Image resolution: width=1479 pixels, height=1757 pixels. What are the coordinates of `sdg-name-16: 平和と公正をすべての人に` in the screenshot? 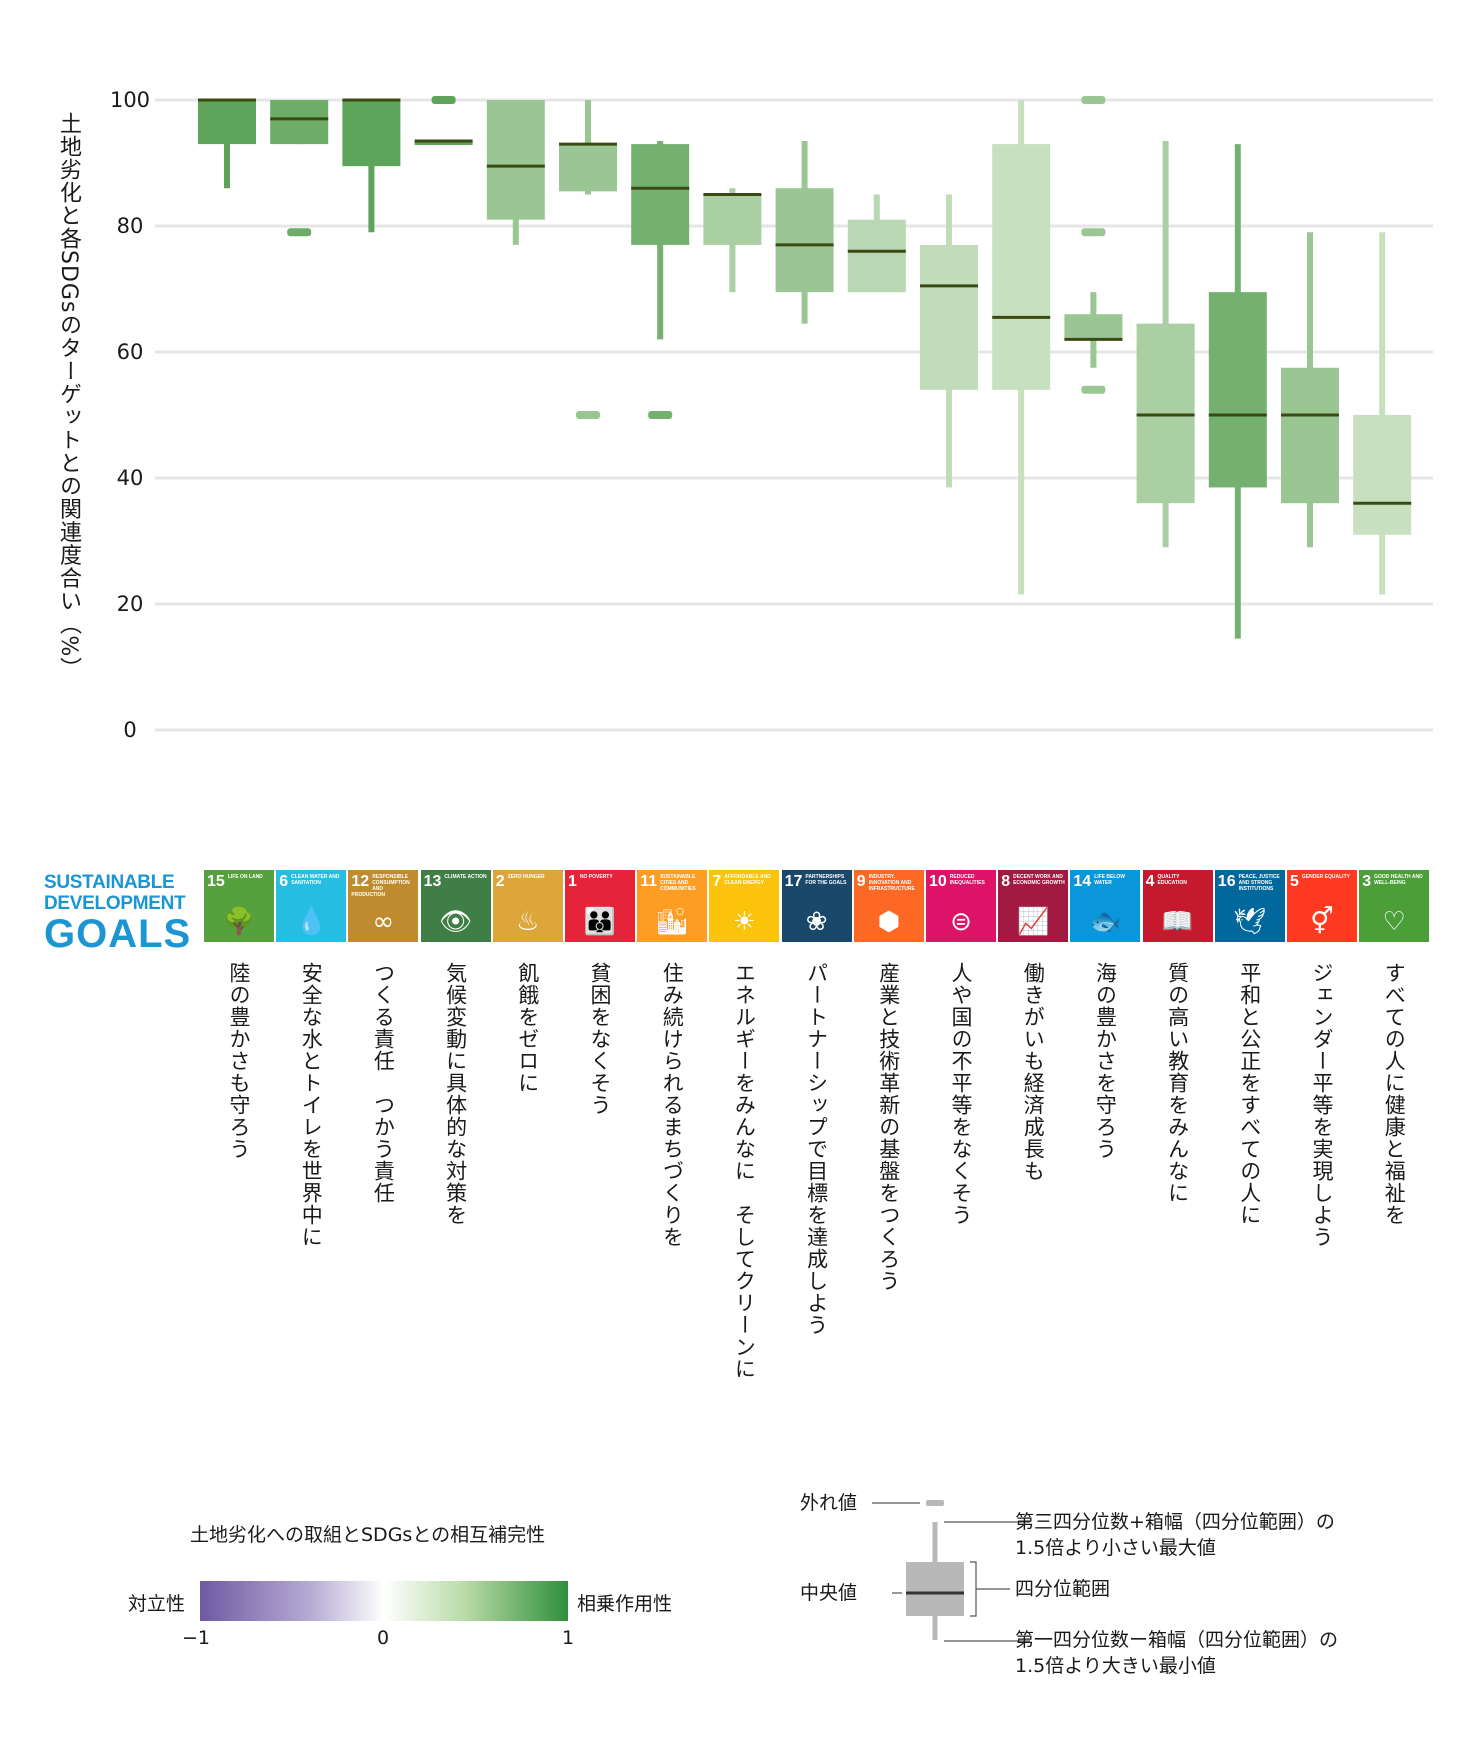 It's located at (1249, 1094).